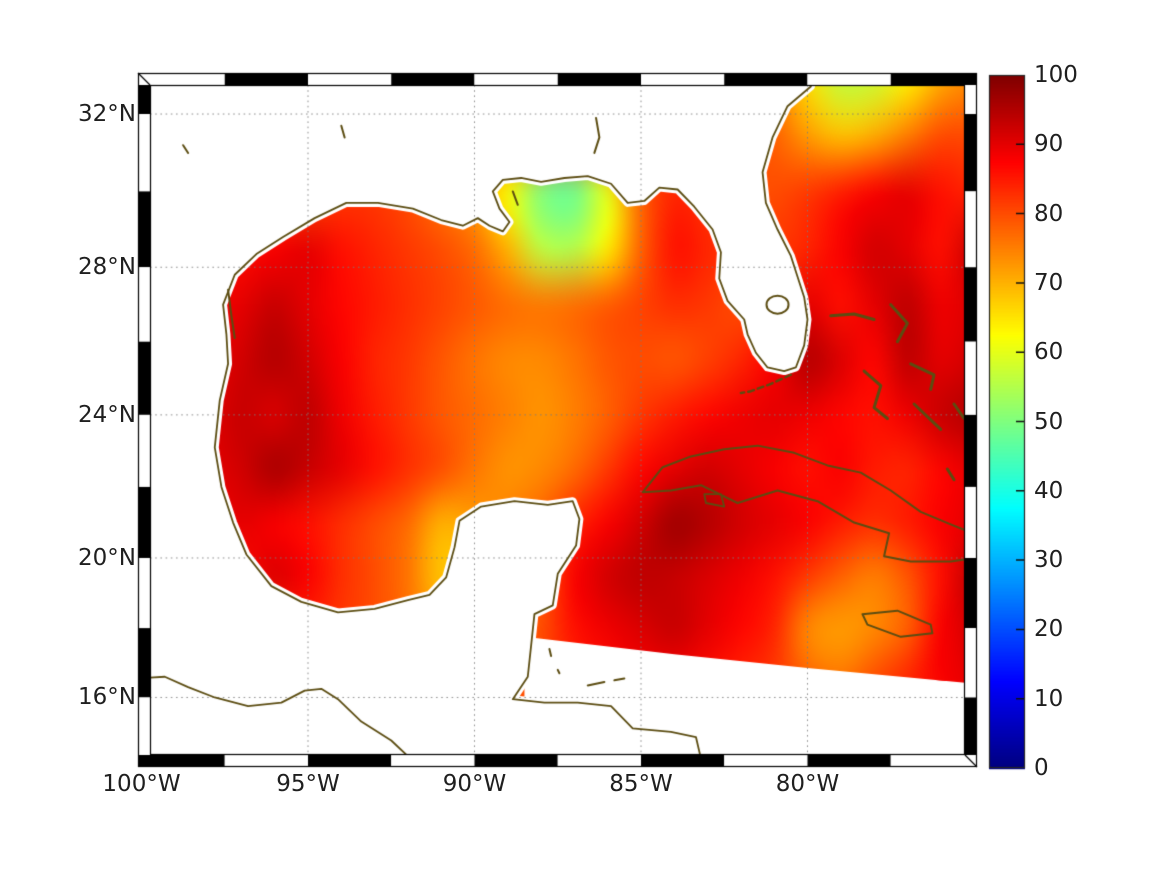  Describe the element at coordinates (1049, 352) in the screenshot. I see `colorbar-tick-label: 60` at that location.